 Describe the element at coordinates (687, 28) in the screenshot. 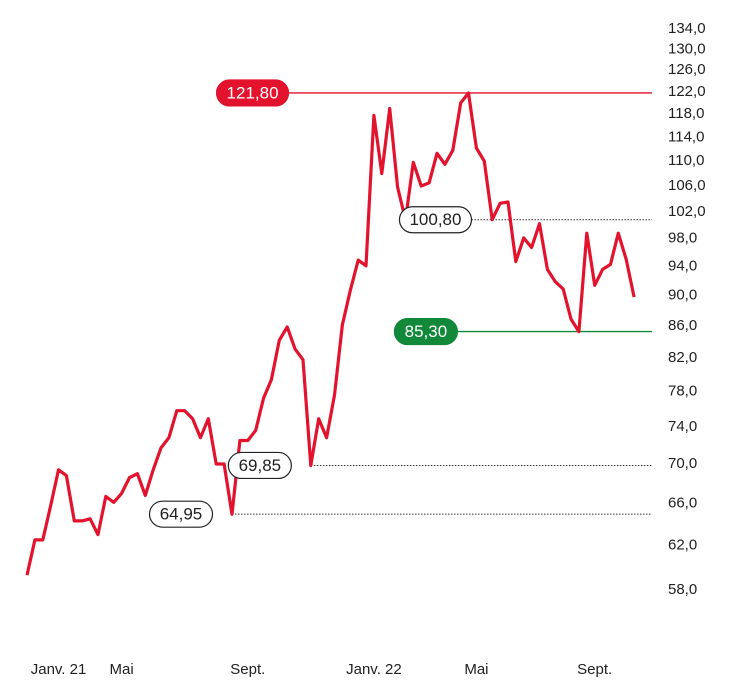

I see `y-tick-label: 134,0` at that location.